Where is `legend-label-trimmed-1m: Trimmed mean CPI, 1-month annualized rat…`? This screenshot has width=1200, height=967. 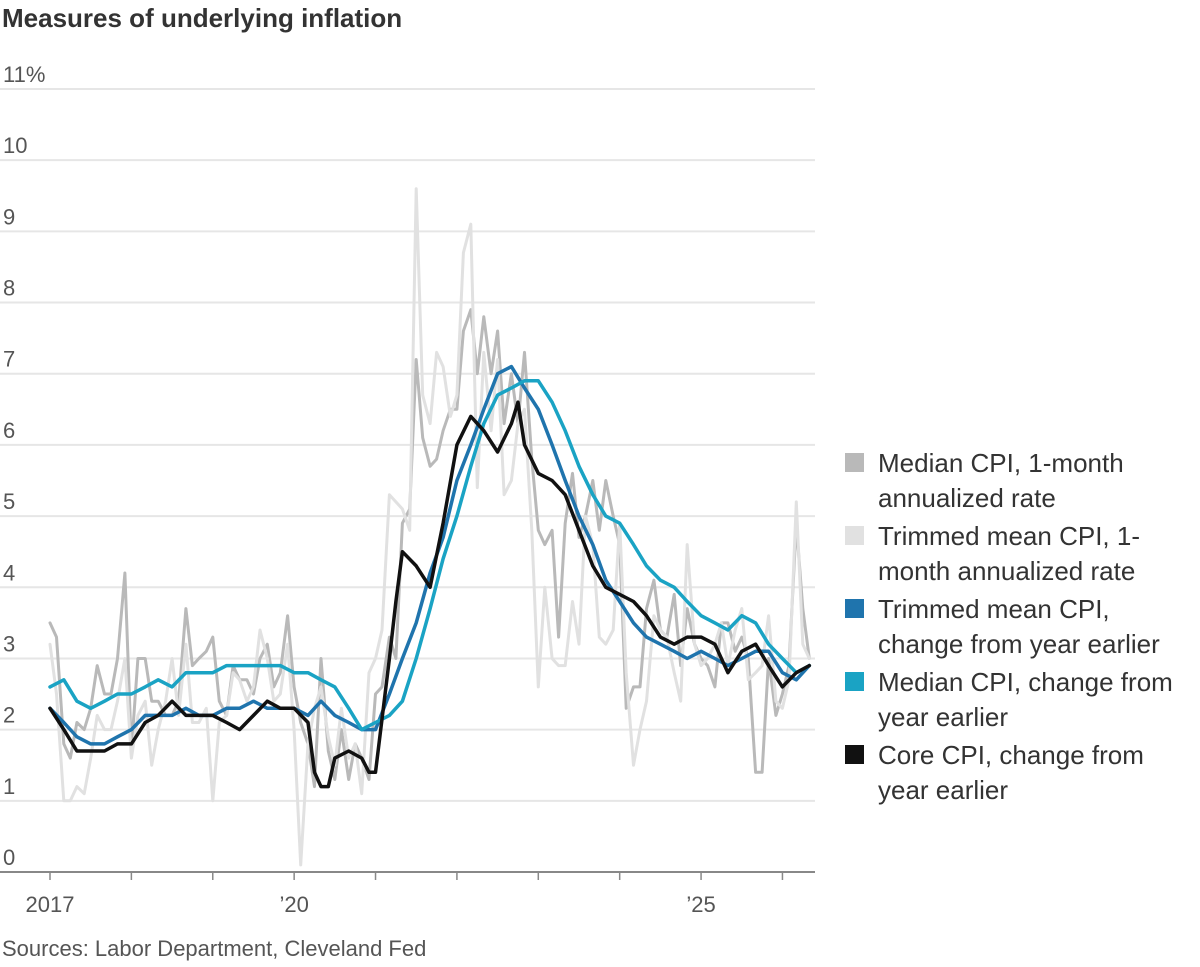 legend-label-trimmed-1m: Trimmed mean CPI, 1-month annualized rat… is located at coordinates (1009, 553).